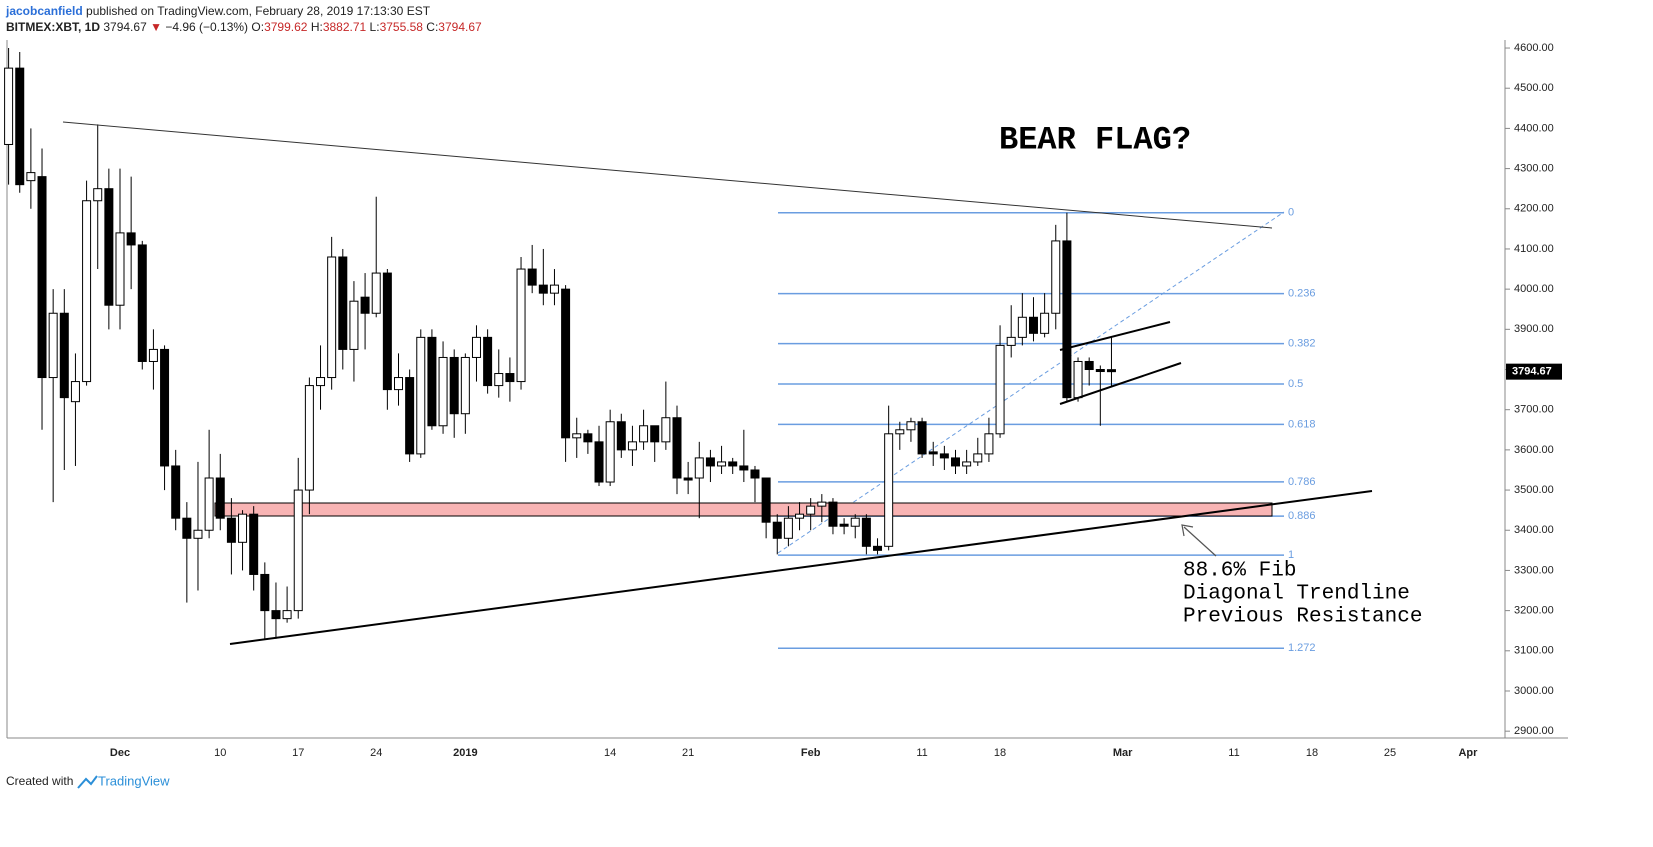 This screenshot has height=847, width=1653. What do you see at coordinates (1534, 450) in the screenshot?
I see `y-tick-label: 3600.00` at bounding box center [1534, 450].